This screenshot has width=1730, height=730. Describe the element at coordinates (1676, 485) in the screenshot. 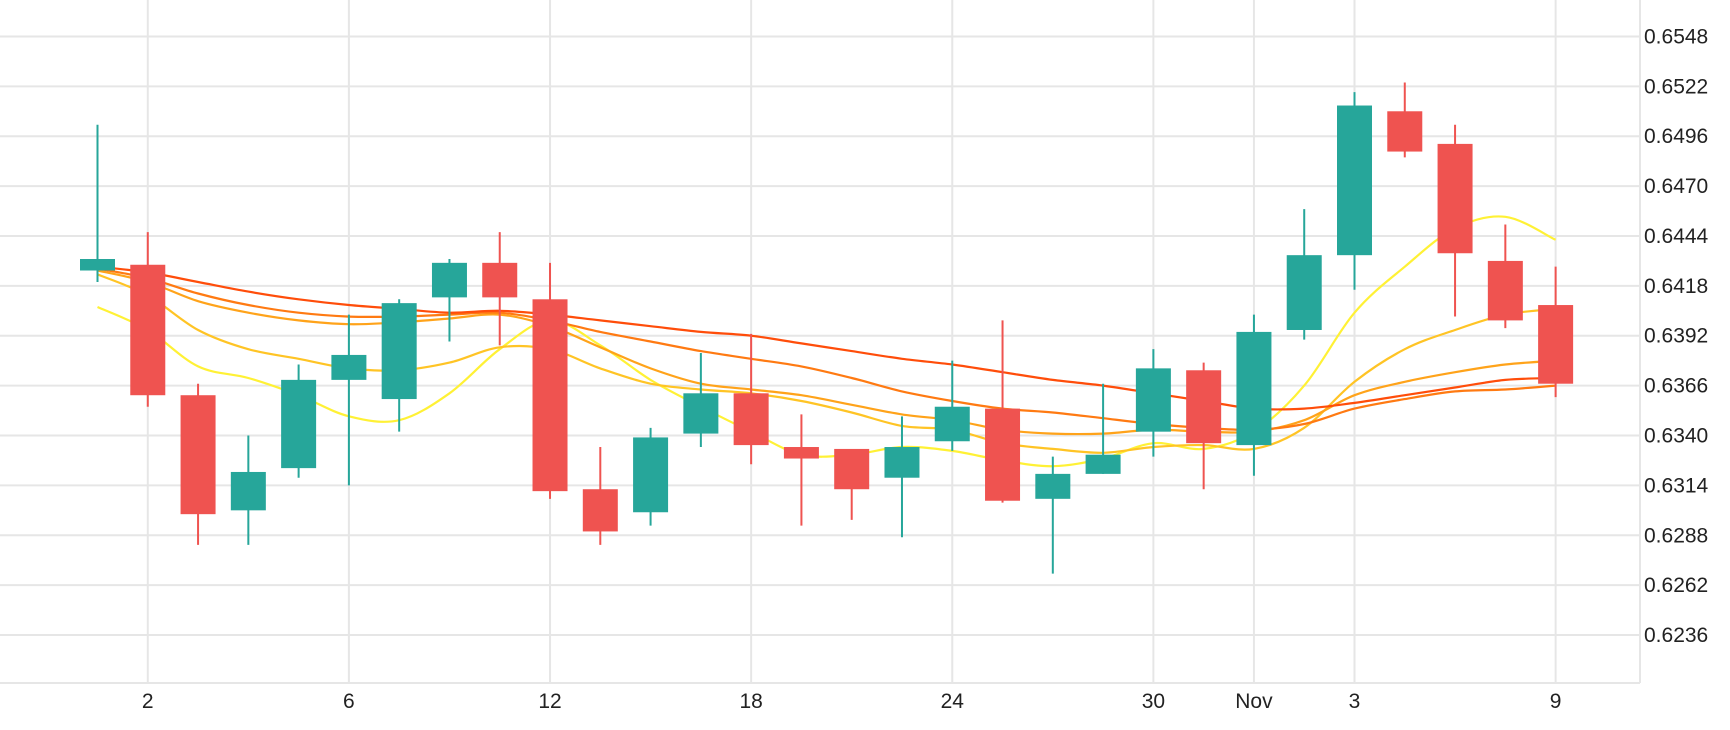

I see `y-tick-label: 0.6314` at that location.